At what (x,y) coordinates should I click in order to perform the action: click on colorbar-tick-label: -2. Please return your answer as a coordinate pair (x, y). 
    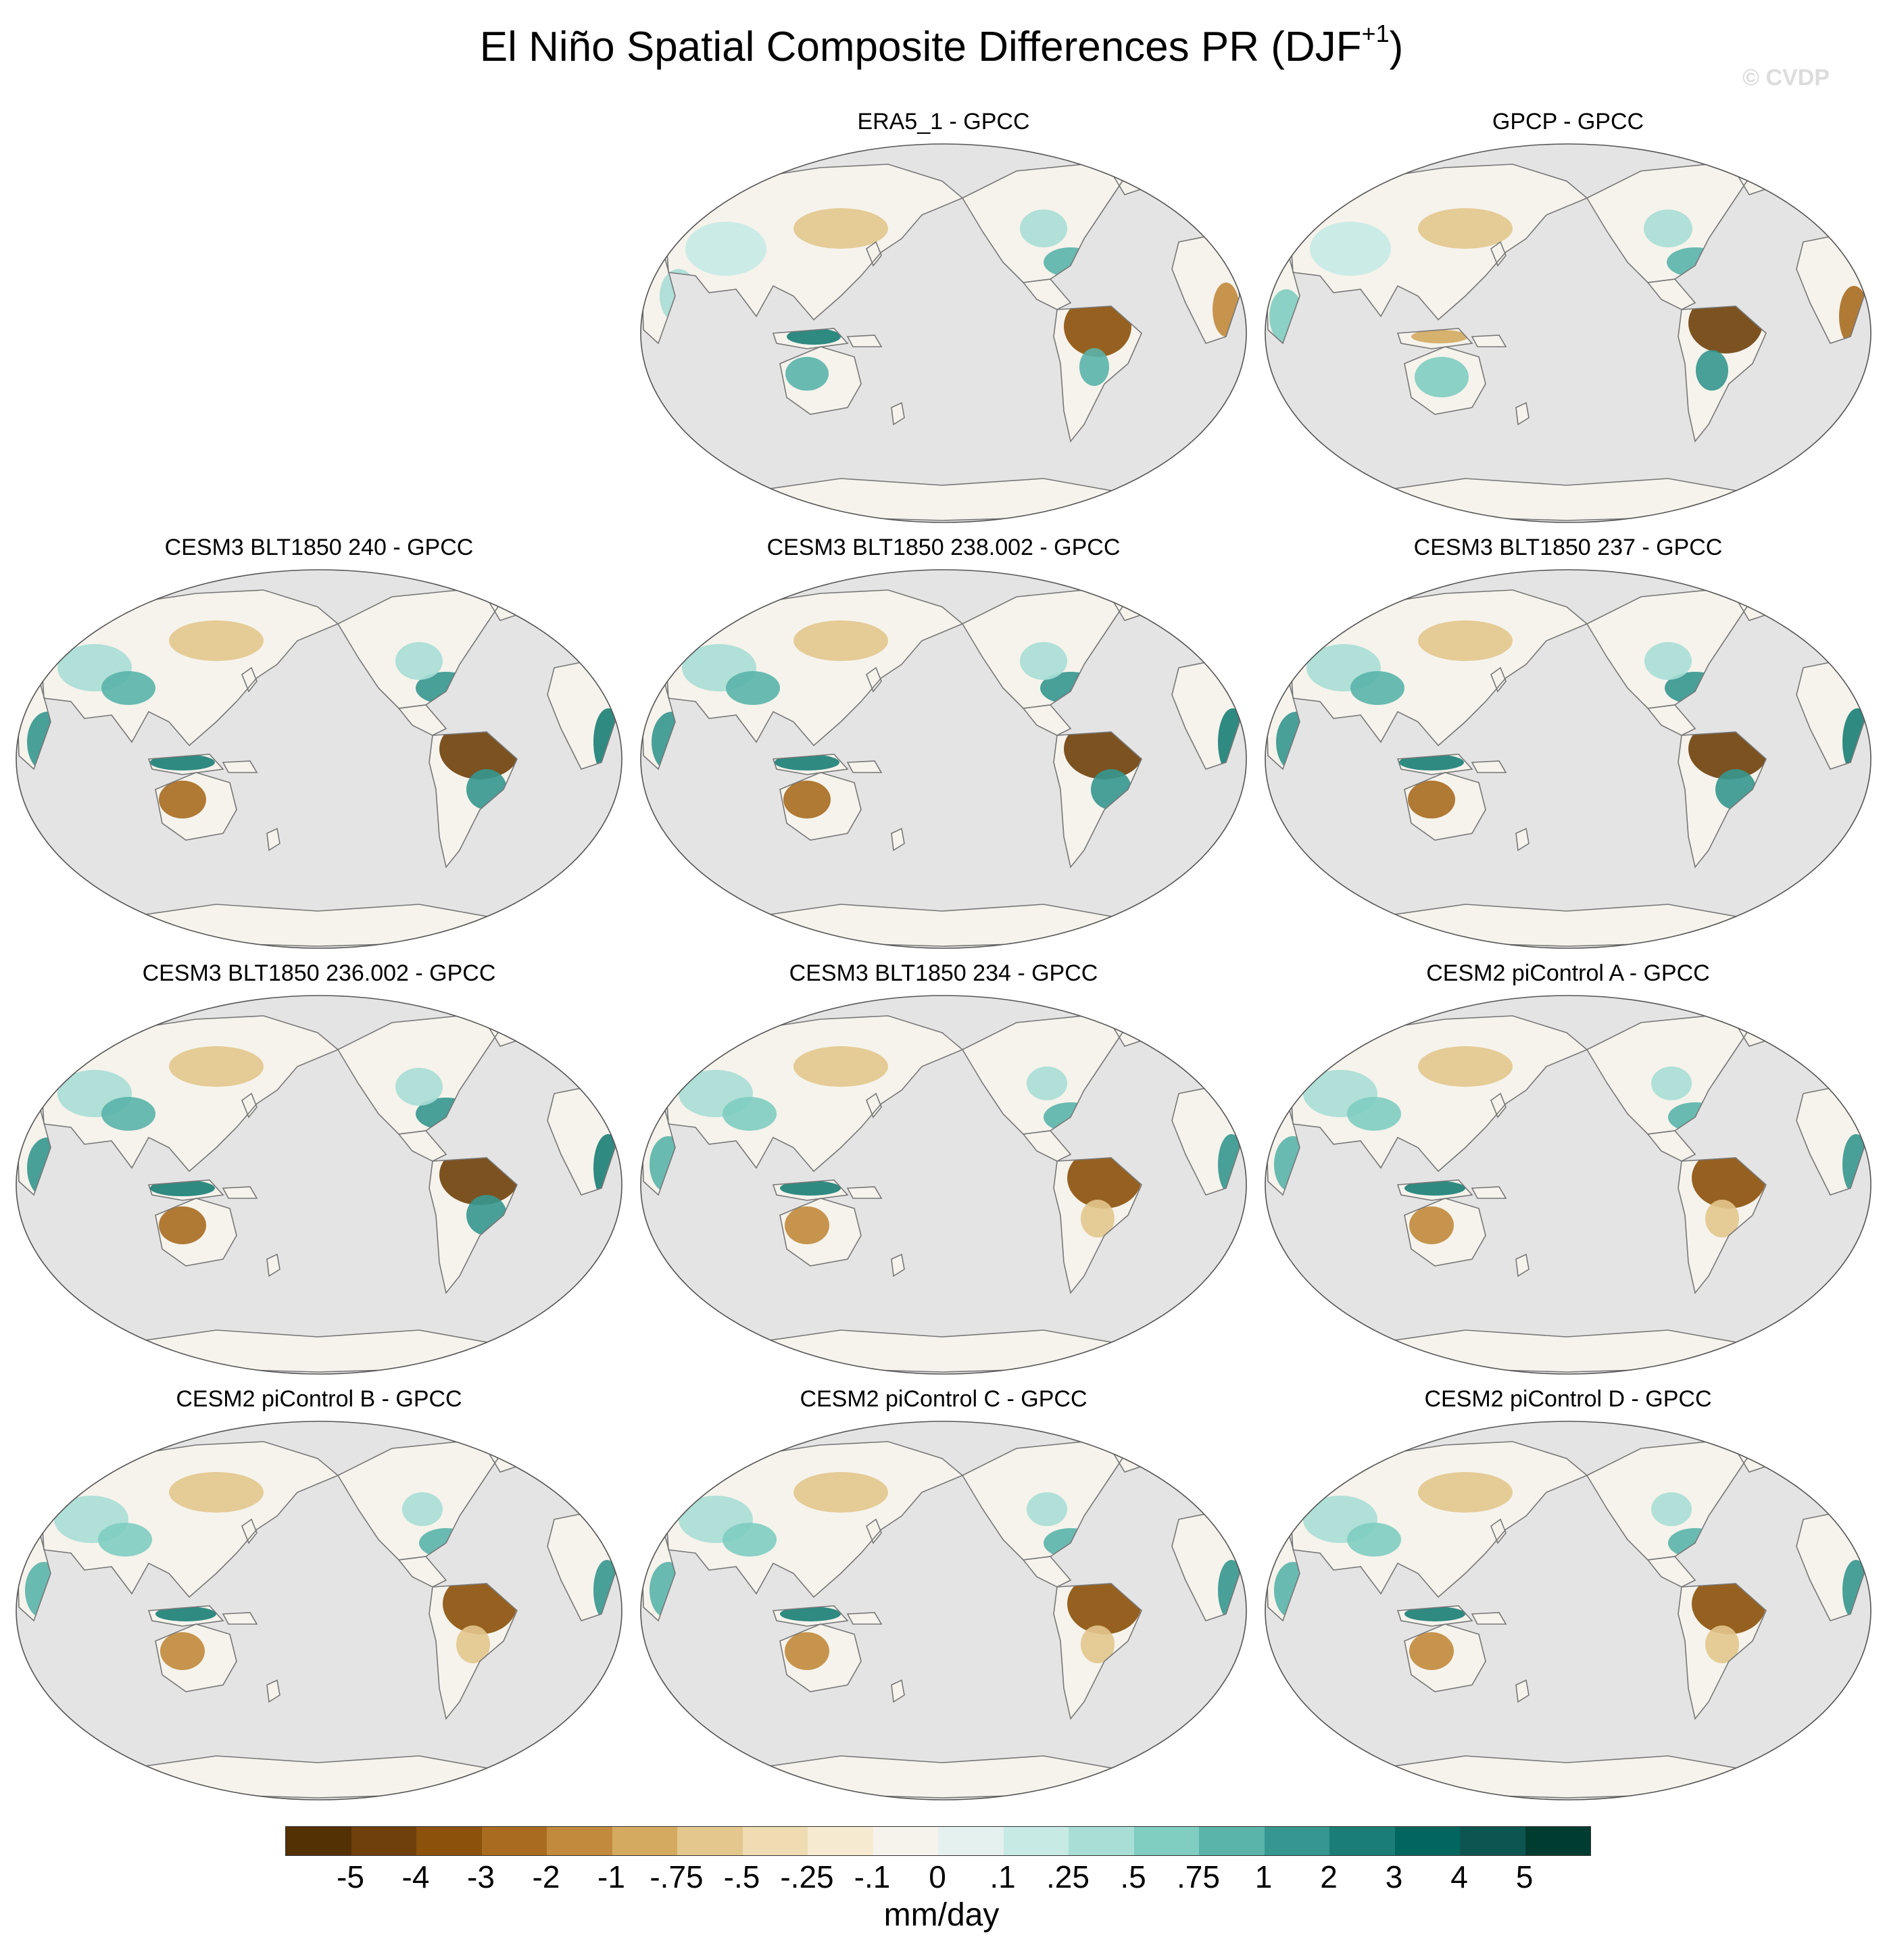
    Looking at the image, I should click on (546, 1876).